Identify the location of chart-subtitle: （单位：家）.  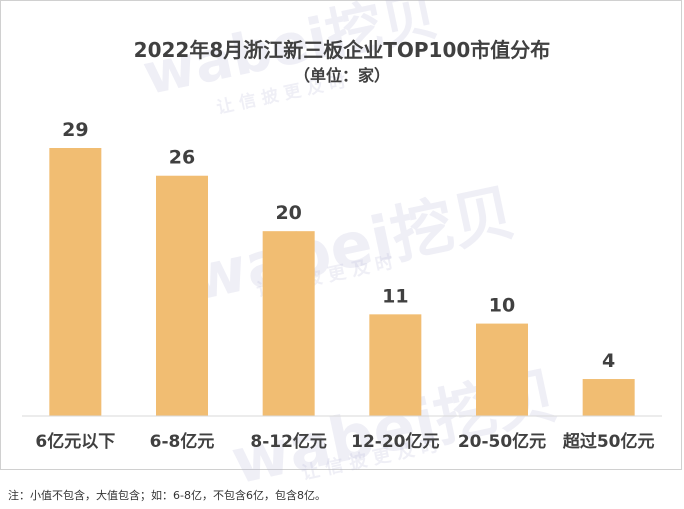
(341, 75).